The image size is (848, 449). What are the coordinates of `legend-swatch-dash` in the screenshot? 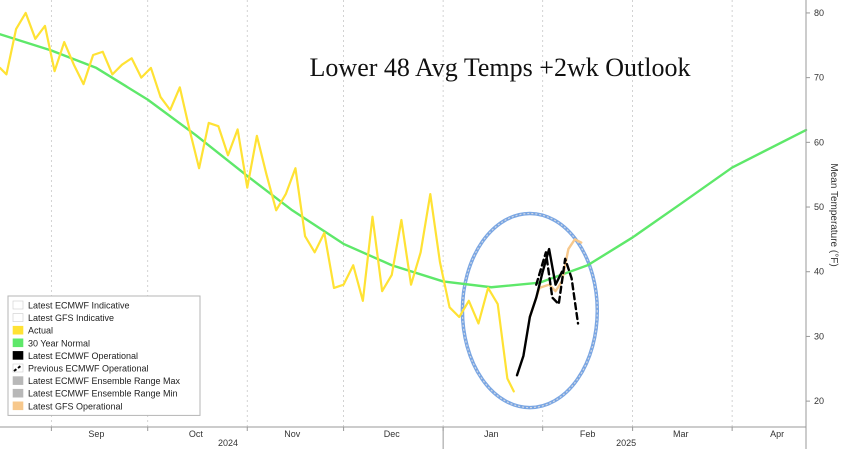 It's located at (18, 368).